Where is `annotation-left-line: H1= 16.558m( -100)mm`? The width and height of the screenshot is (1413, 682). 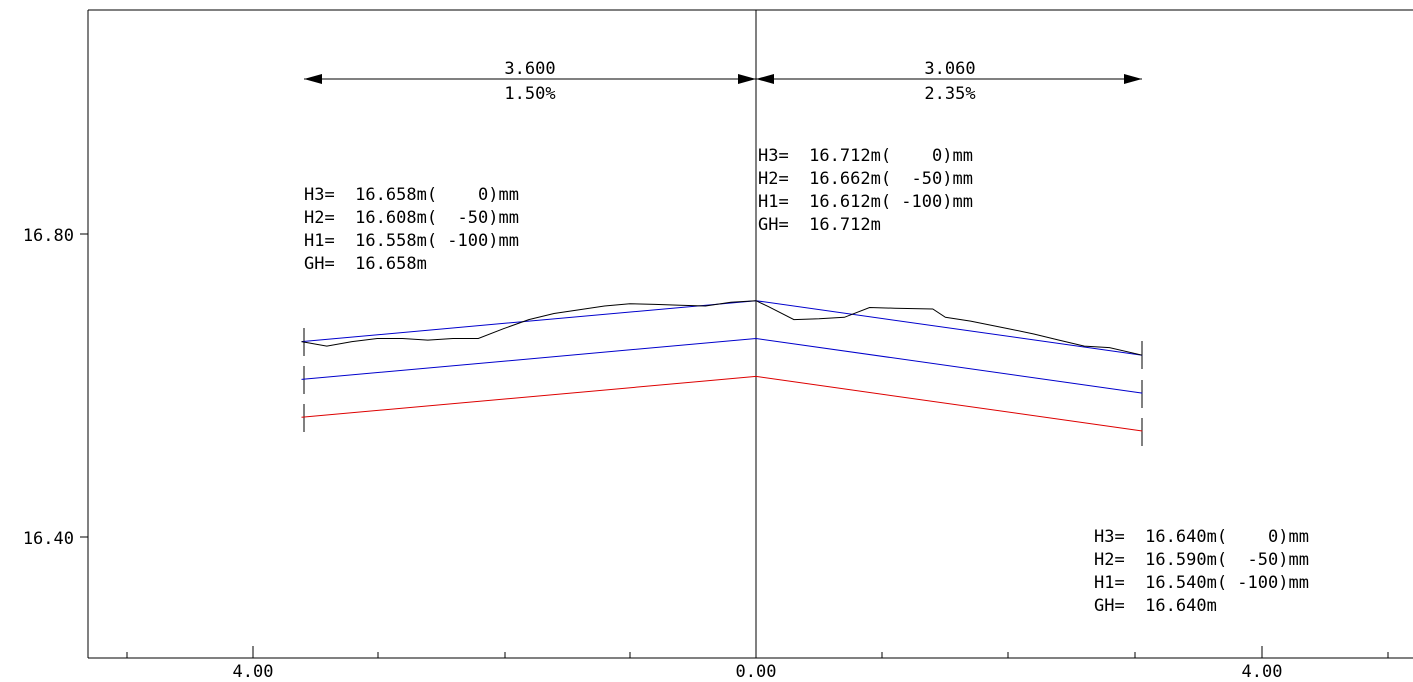
annotation-left-line: H1= 16.558m( -100)mm is located at coordinates (411, 241).